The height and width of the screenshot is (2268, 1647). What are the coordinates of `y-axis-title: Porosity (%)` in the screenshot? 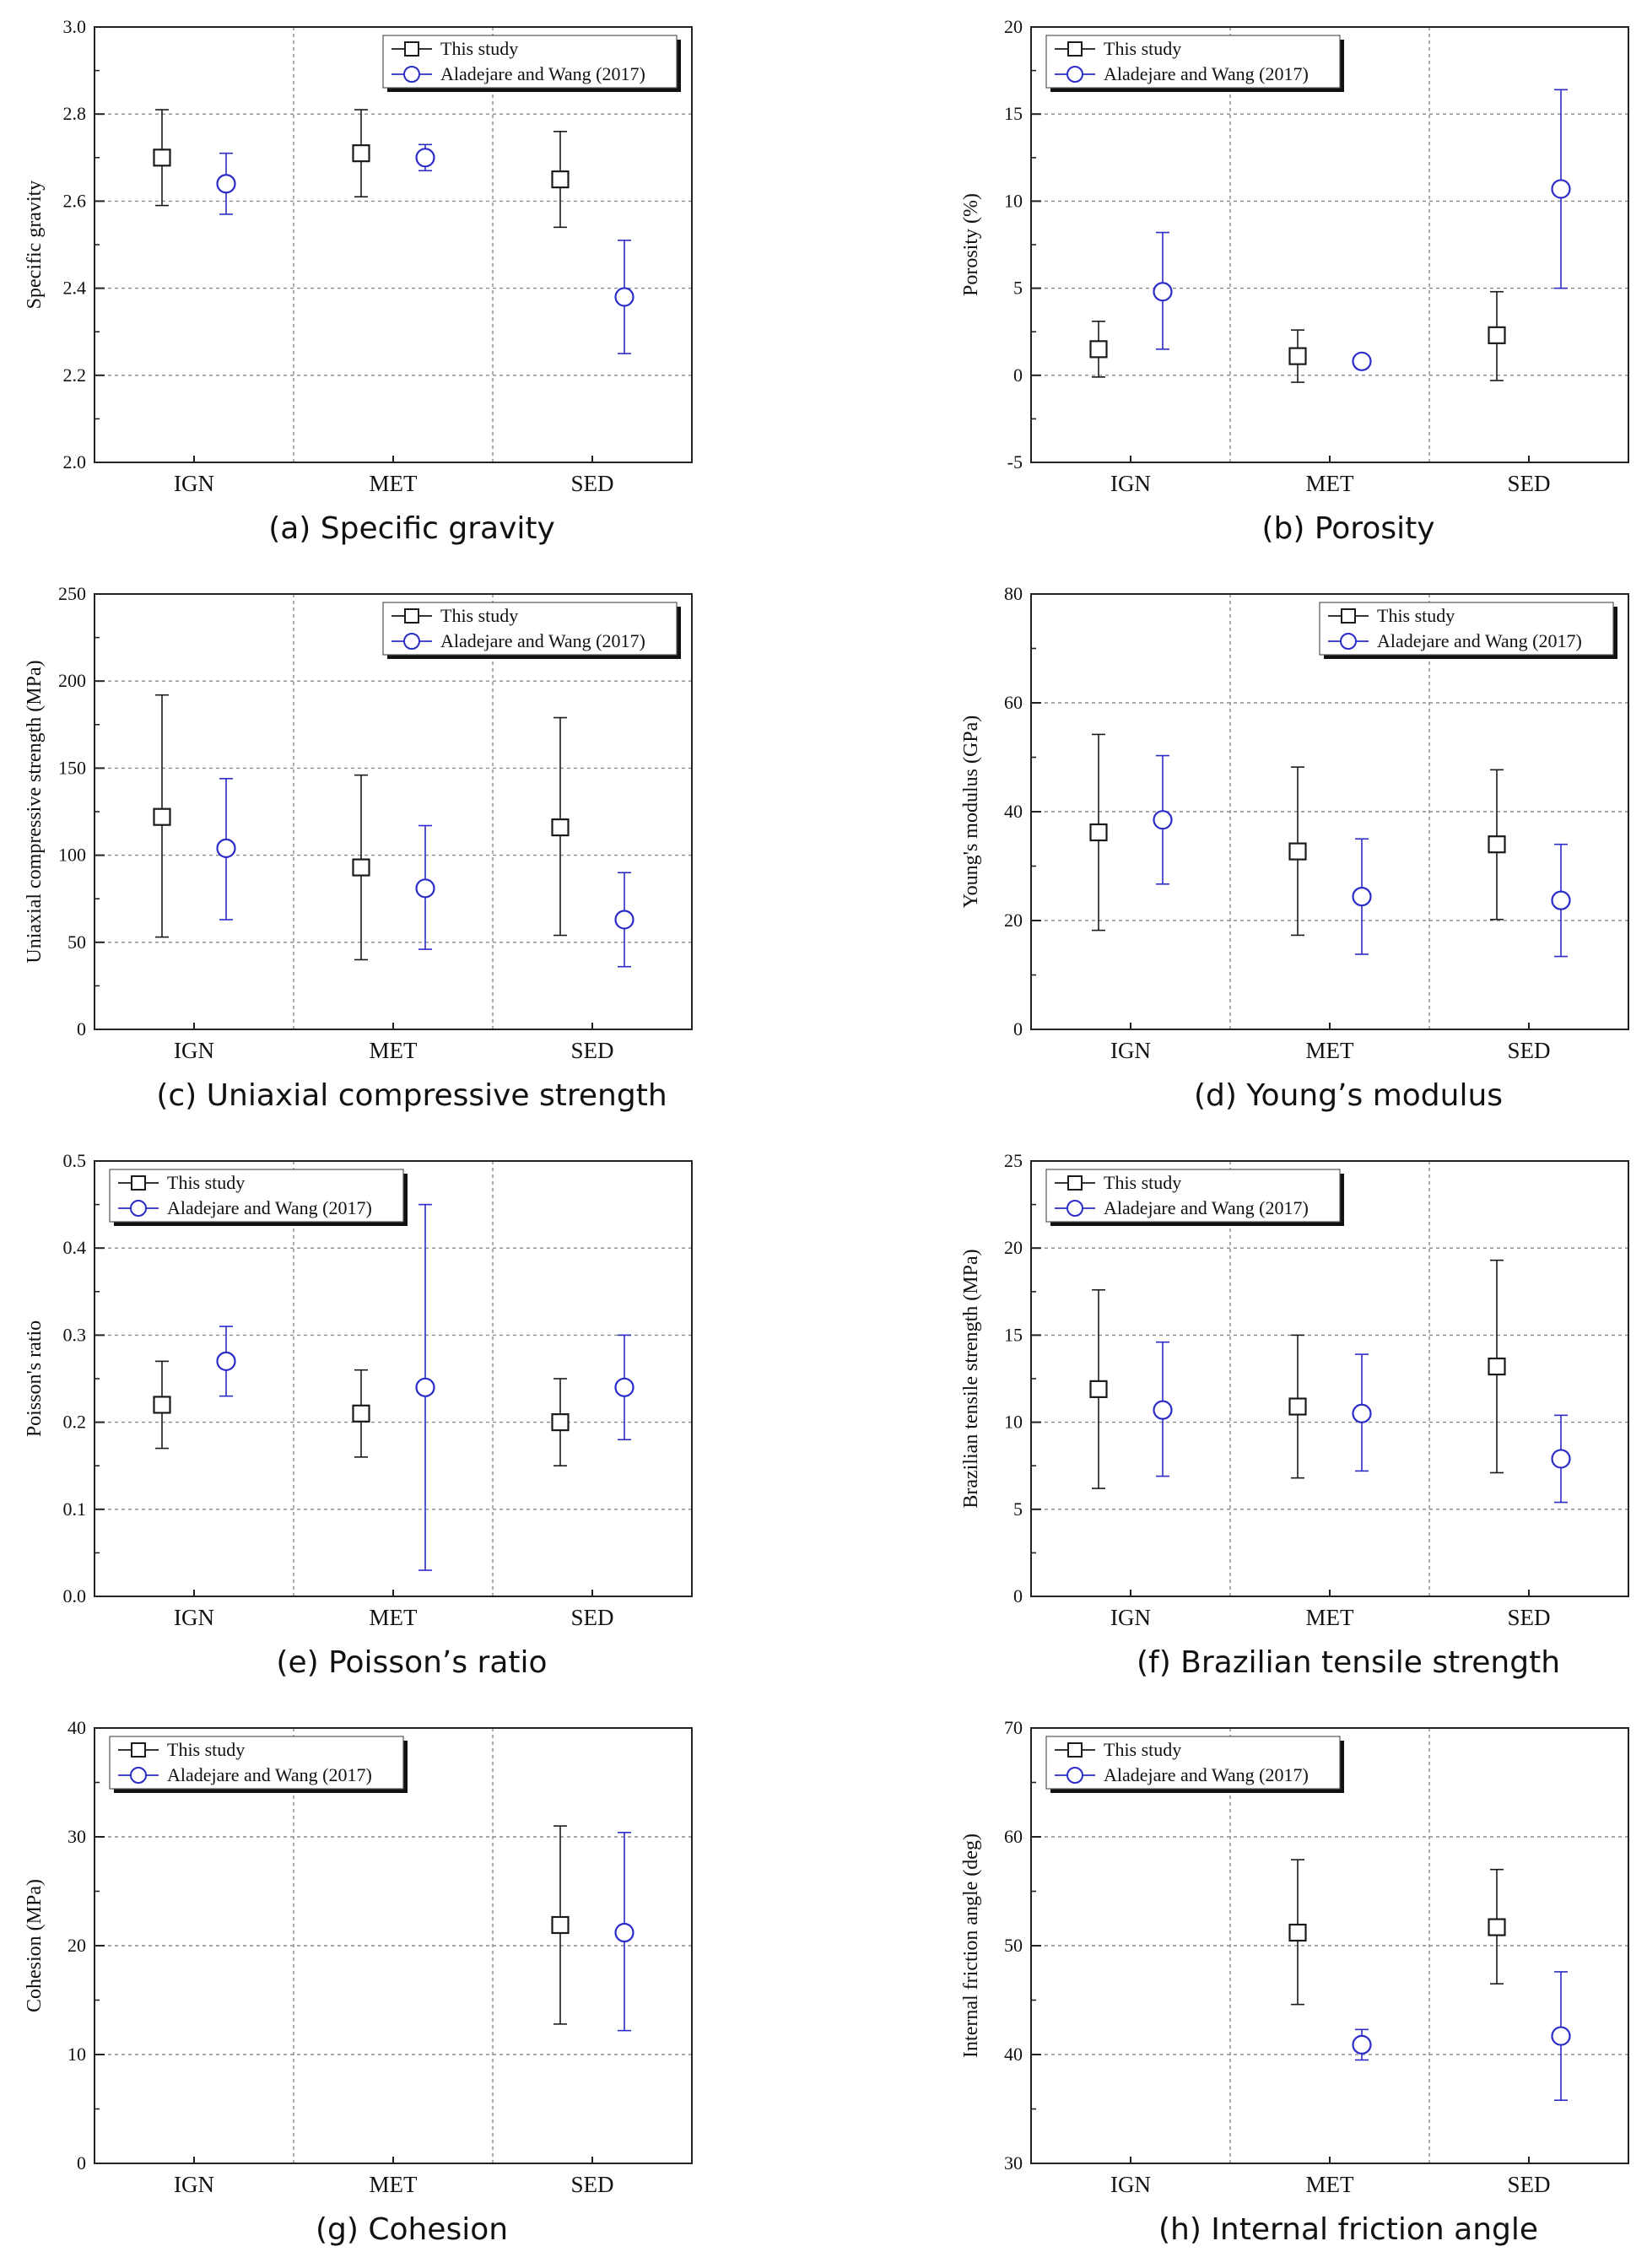 It's located at (971, 244).